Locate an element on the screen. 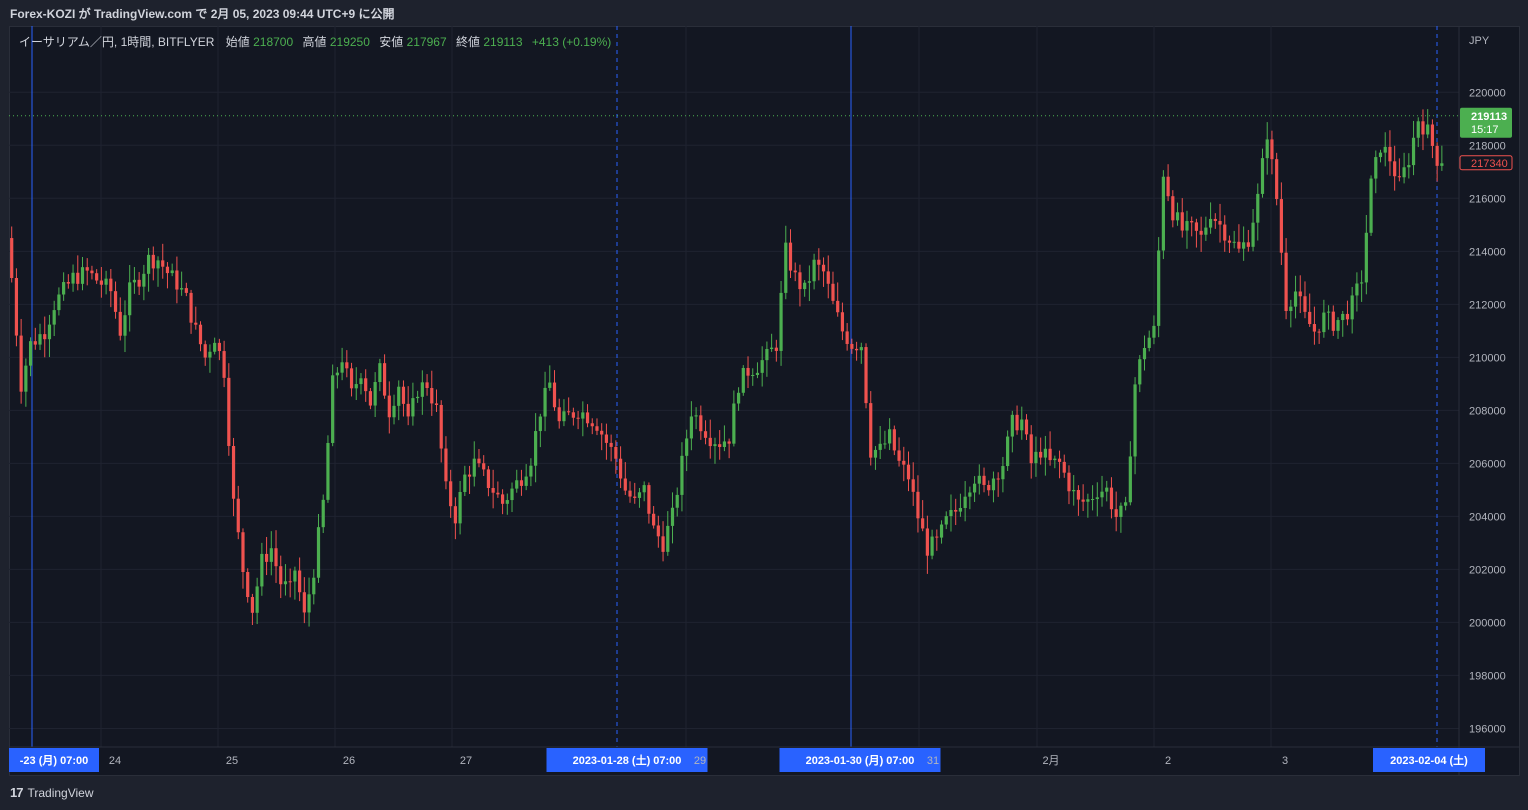 Image resolution: width=1528 pixels, height=810 pixels. time-marker-label: 2023-01-28 (土) 07:00 is located at coordinates (627, 760).